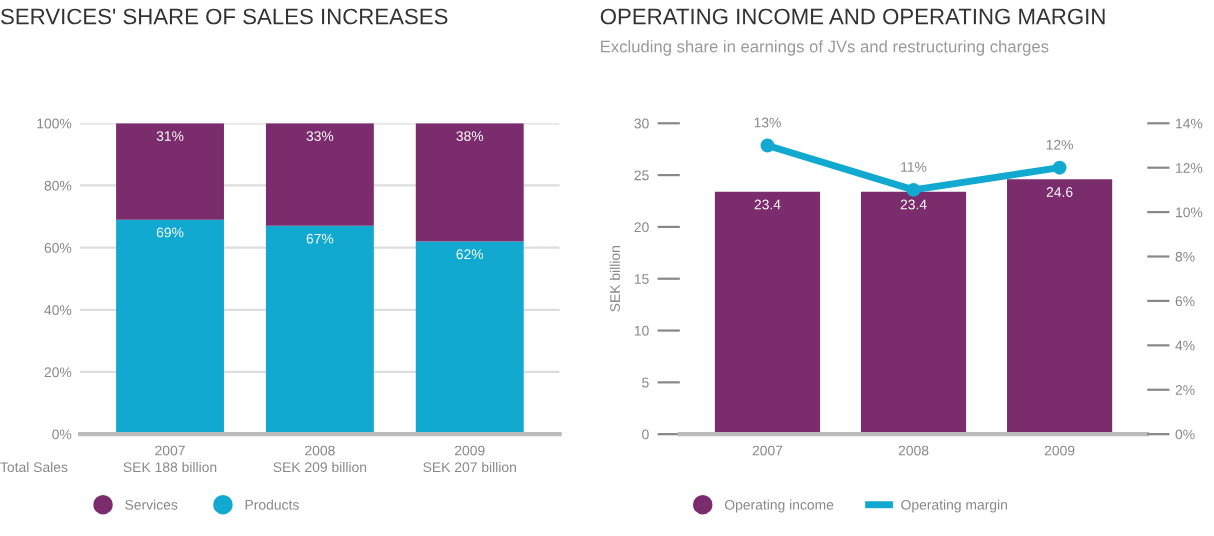 The height and width of the screenshot is (536, 1214). What do you see at coordinates (852, 16) in the screenshot?
I see `chart-title: OPERATING INCOME AND OPERATING MARGIN` at bounding box center [852, 16].